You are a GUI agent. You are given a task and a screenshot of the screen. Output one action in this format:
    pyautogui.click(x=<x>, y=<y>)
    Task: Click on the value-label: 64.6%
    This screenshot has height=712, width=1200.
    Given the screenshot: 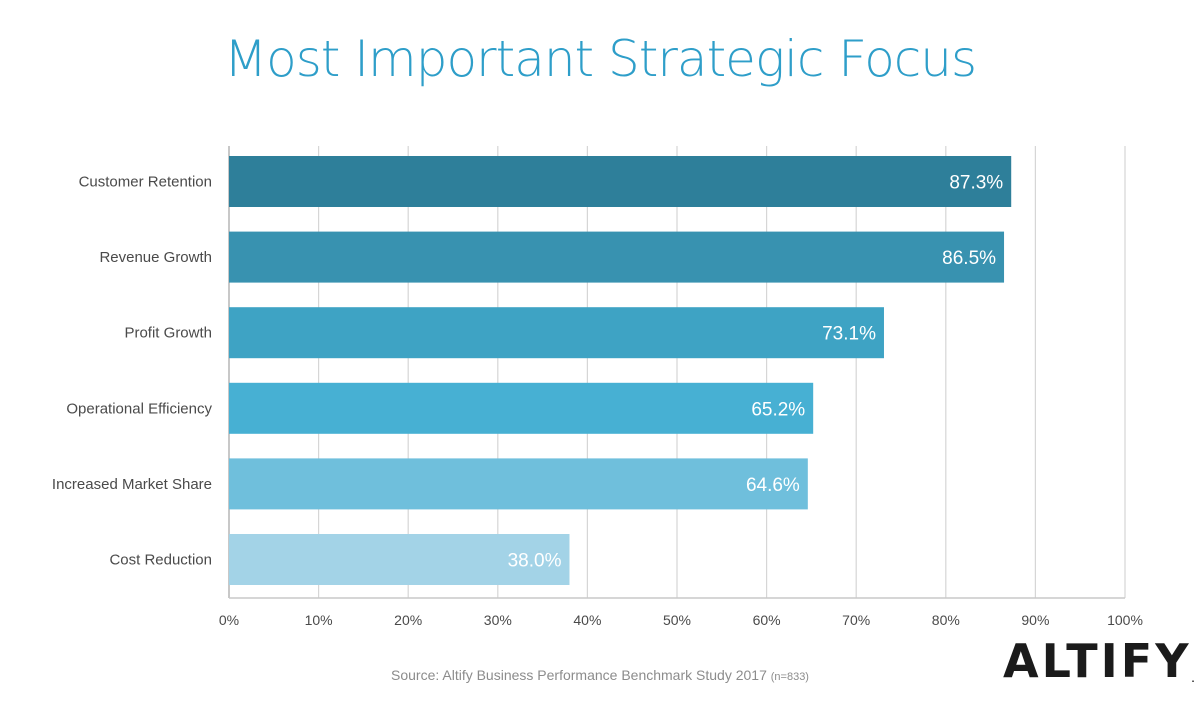 What is the action you would take?
    pyautogui.click(x=773, y=485)
    